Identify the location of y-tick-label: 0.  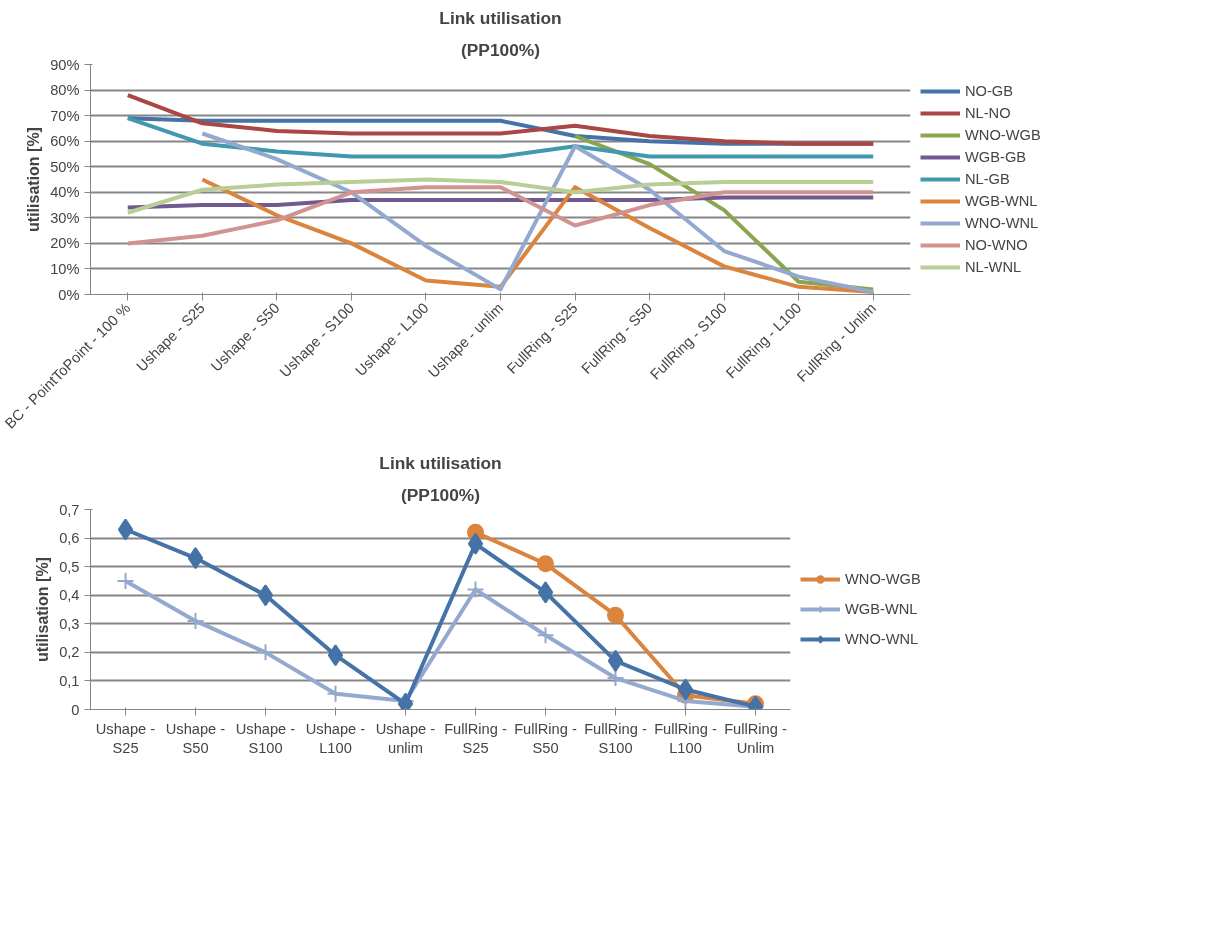
(75, 709).